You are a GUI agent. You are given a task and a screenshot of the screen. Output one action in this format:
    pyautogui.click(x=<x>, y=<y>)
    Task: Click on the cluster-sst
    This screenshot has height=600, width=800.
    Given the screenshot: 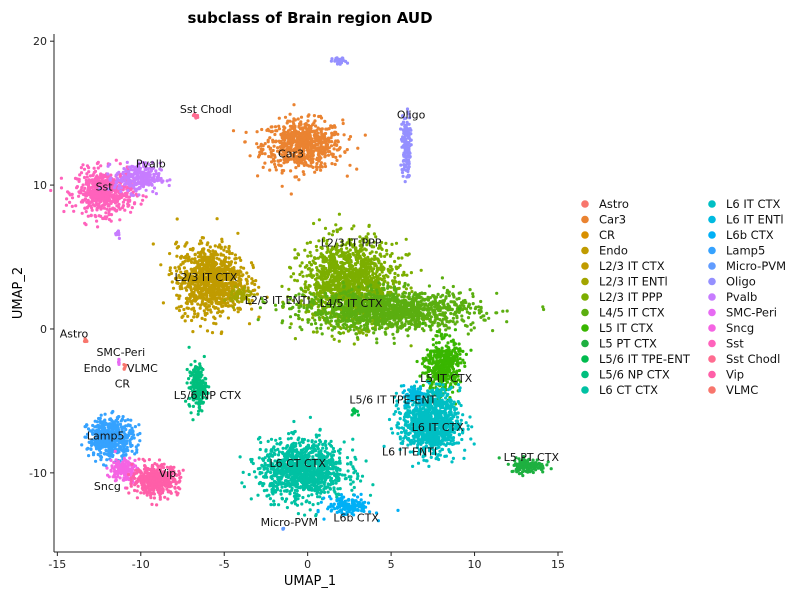 What is the action you would take?
    pyautogui.click(x=98, y=193)
    